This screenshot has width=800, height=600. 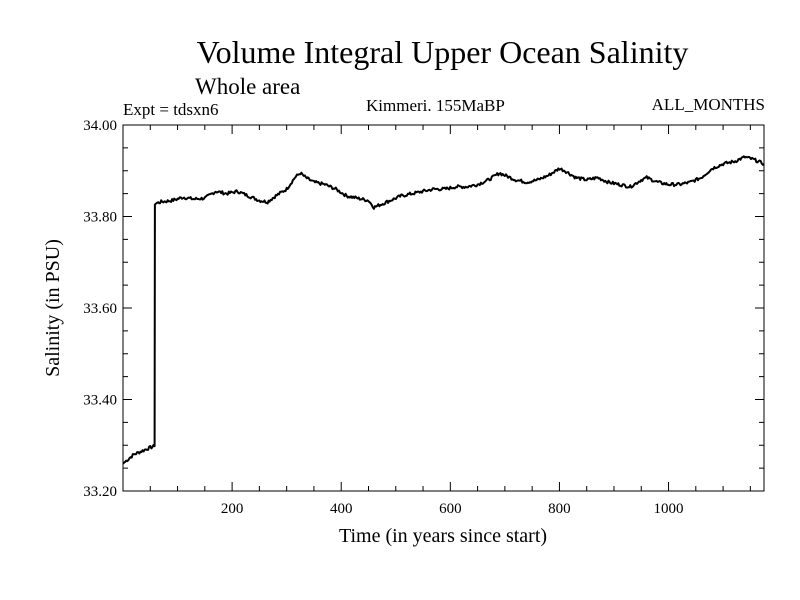 I want to click on x-tick-label: 800, so click(x=559, y=509).